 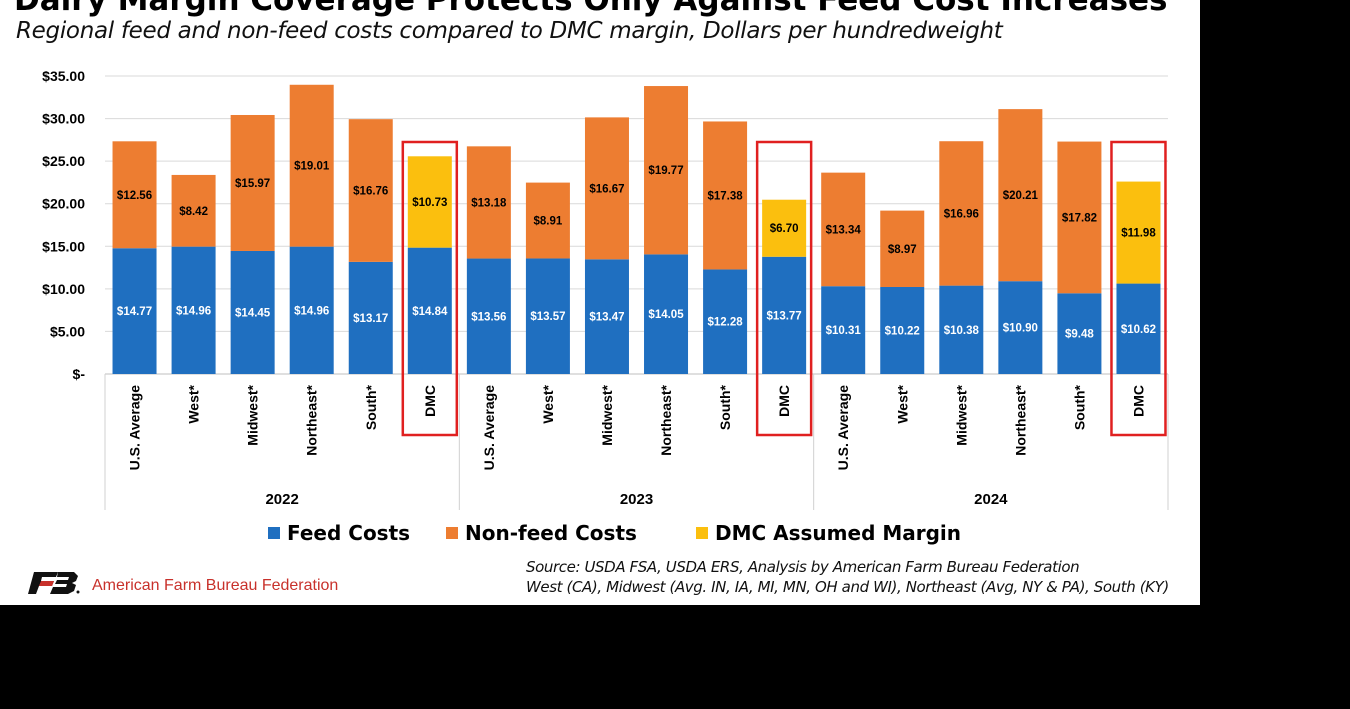 What do you see at coordinates (54, 583) in the screenshot?
I see `afbf-logo-icon` at bounding box center [54, 583].